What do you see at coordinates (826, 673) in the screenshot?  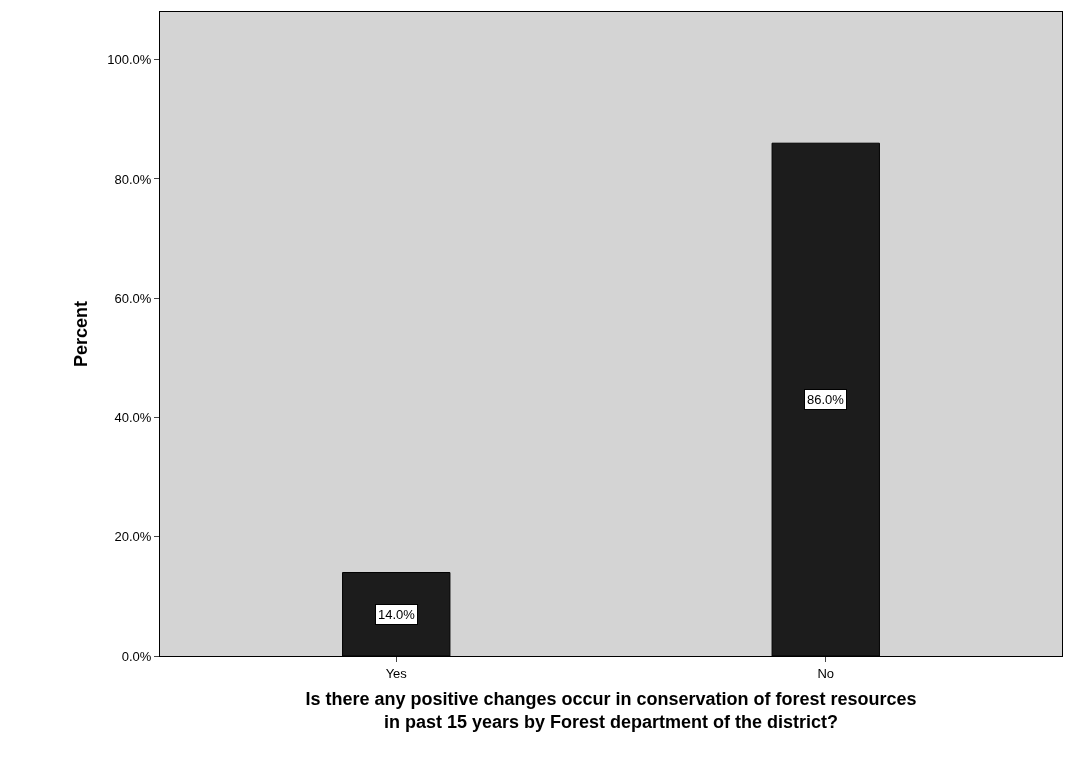 I see `x-tick-label: No` at bounding box center [826, 673].